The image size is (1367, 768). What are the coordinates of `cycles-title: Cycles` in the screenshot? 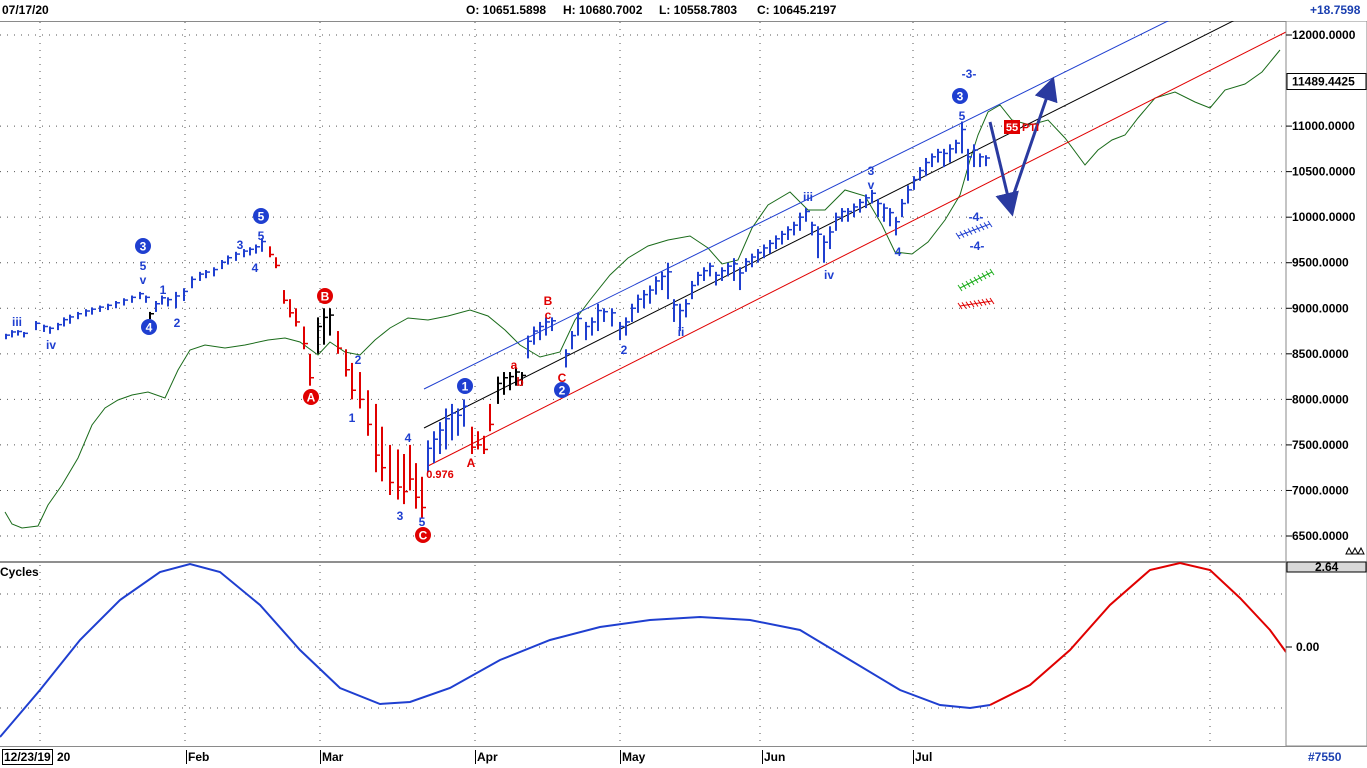 It's located at (19, 572).